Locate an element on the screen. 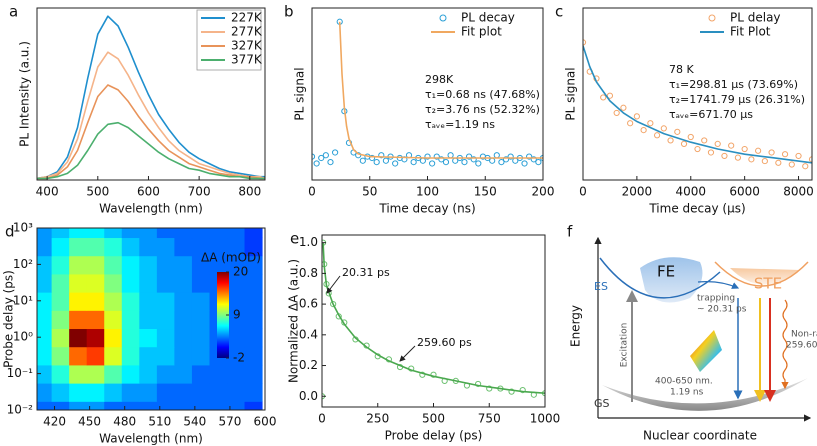 This screenshot has width=817, height=446. fe-label: FE is located at coordinates (666, 272).